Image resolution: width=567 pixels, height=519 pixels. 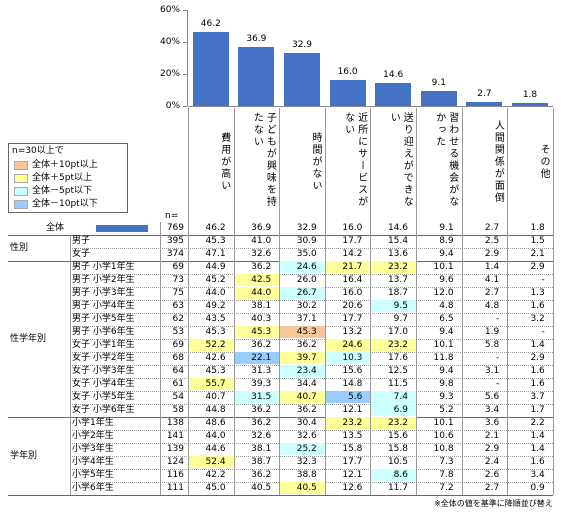 I want to click on cell: 6.5, so click(x=446, y=319).